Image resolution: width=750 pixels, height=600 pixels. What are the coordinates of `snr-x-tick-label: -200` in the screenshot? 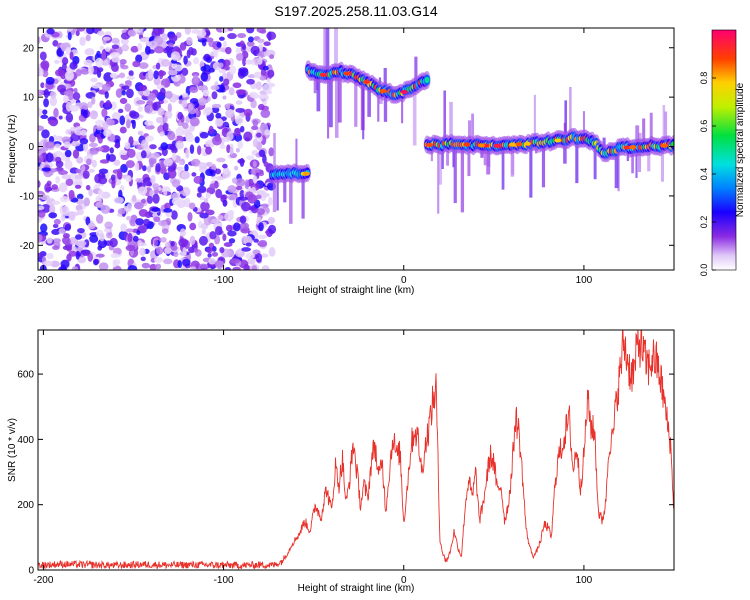 It's located at (43, 580).